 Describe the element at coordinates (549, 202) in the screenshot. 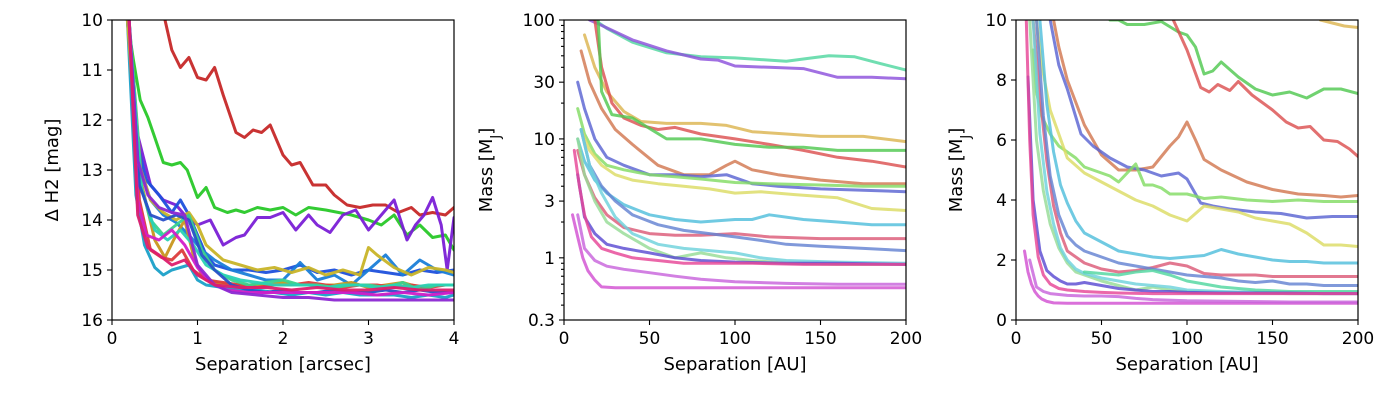

I see `y-tick-label: 3` at that location.